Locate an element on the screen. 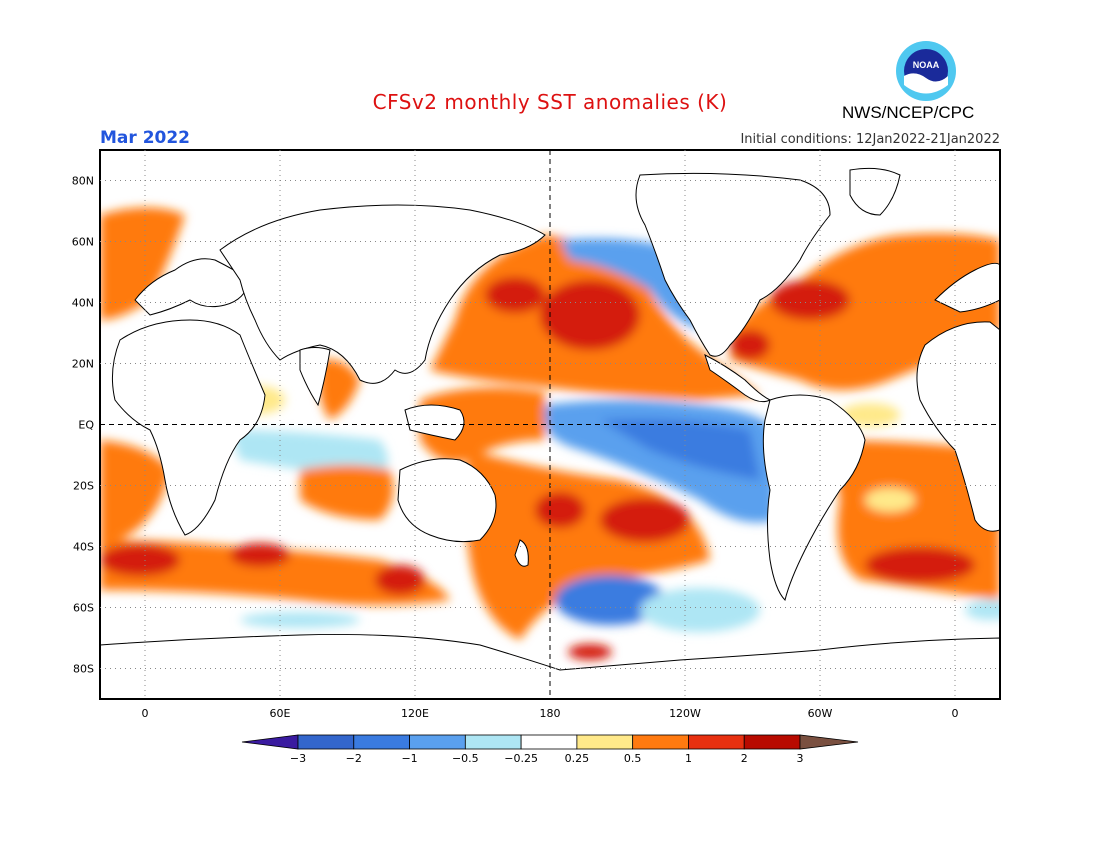 Image resolution: width=1100 pixels, height=850 pixels. colorbar-label: 2 is located at coordinates (744, 758).